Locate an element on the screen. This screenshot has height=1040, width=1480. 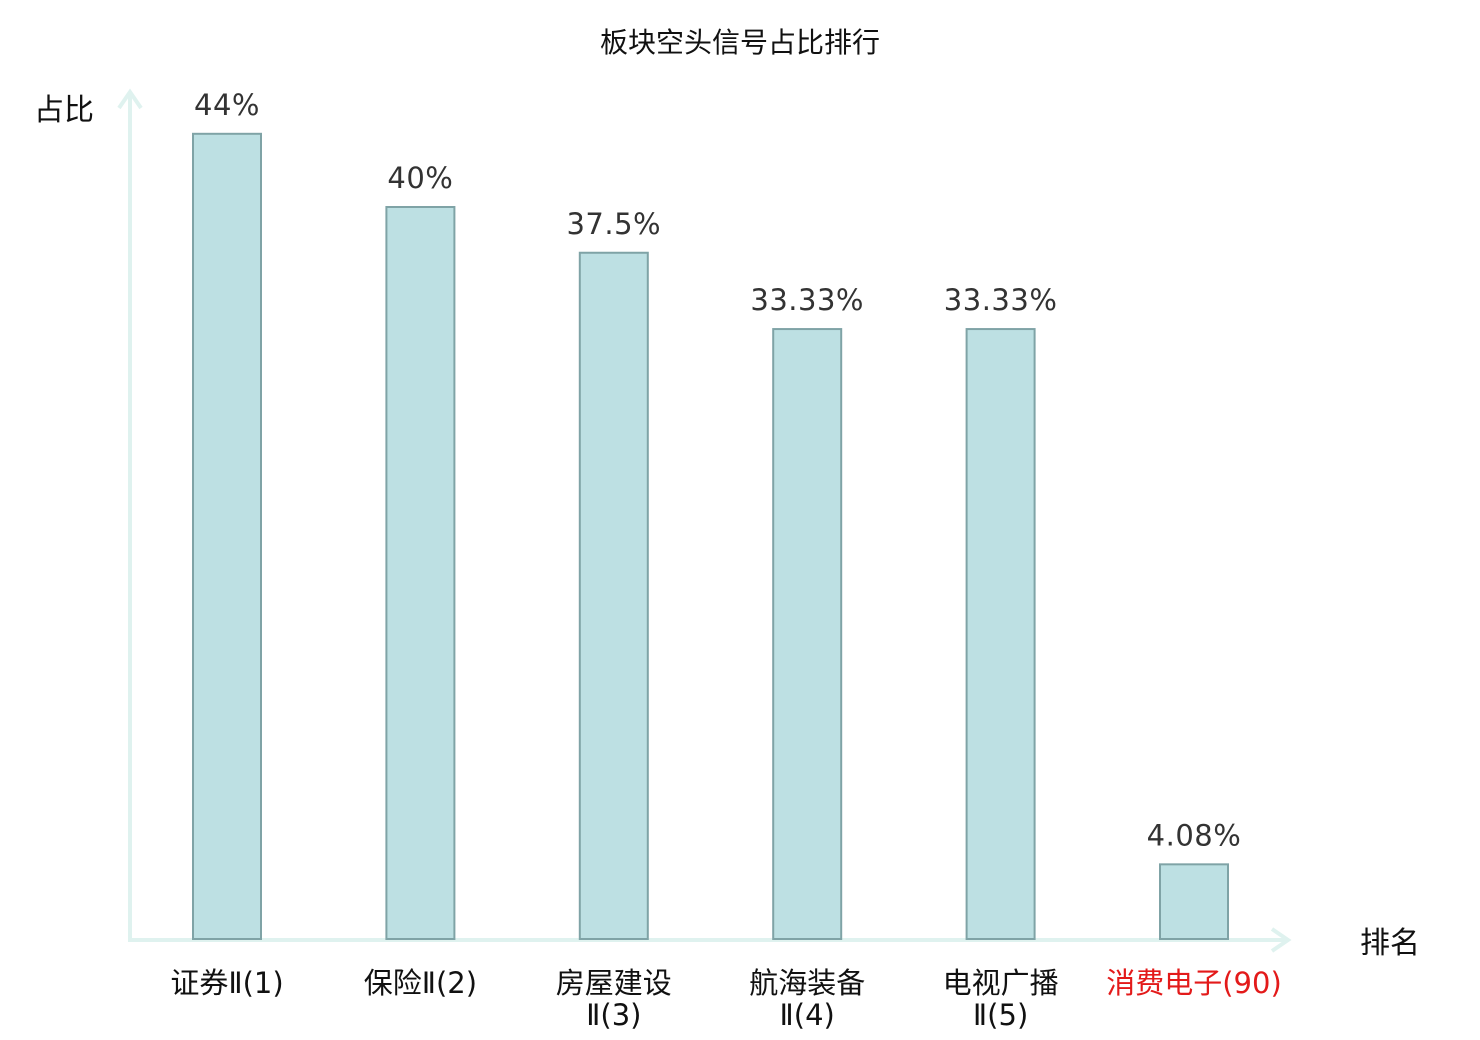
y-axis-label: 占比 is located at coordinates (64, 110).